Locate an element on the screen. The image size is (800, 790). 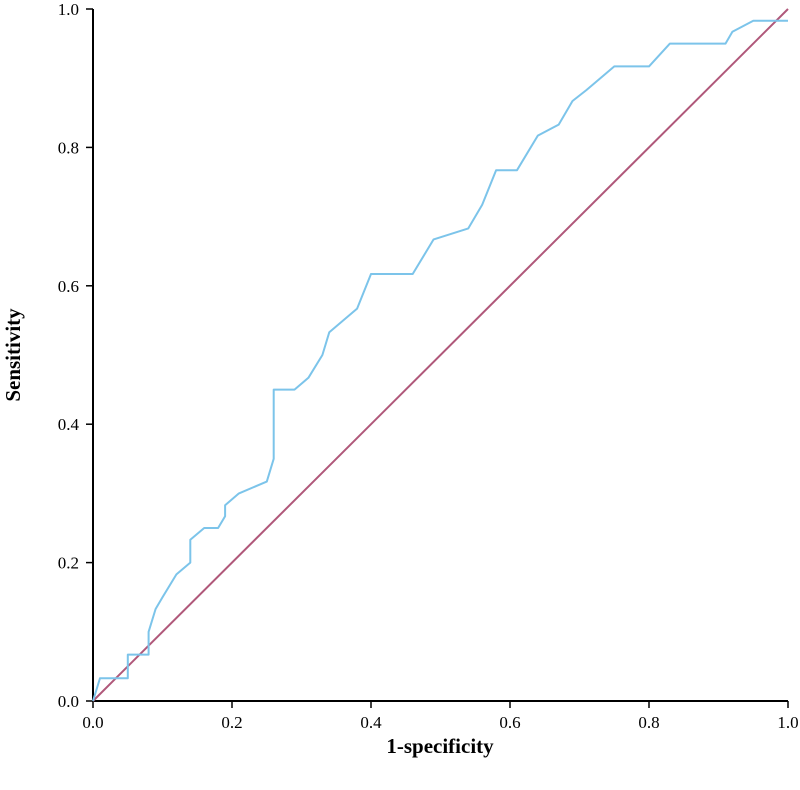
x-tick-label: 0.0 is located at coordinates (92, 722).